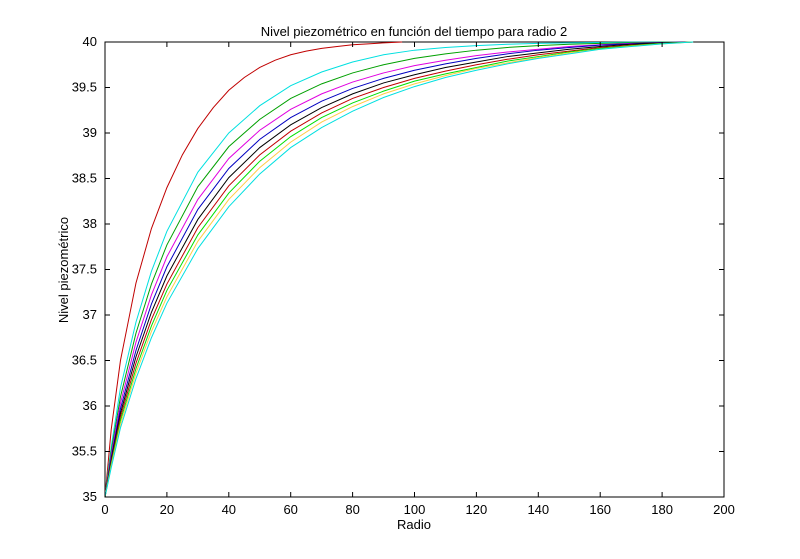 The height and width of the screenshot is (559, 800). What do you see at coordinates (724, 509) in the screenshot?
I see `x-tick-label: 200` at bounding box center [724, 509].